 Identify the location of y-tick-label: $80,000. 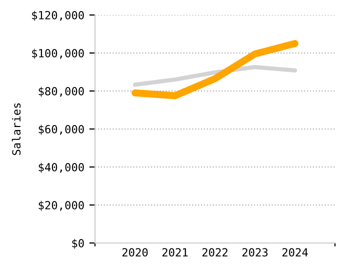
(61, 91).